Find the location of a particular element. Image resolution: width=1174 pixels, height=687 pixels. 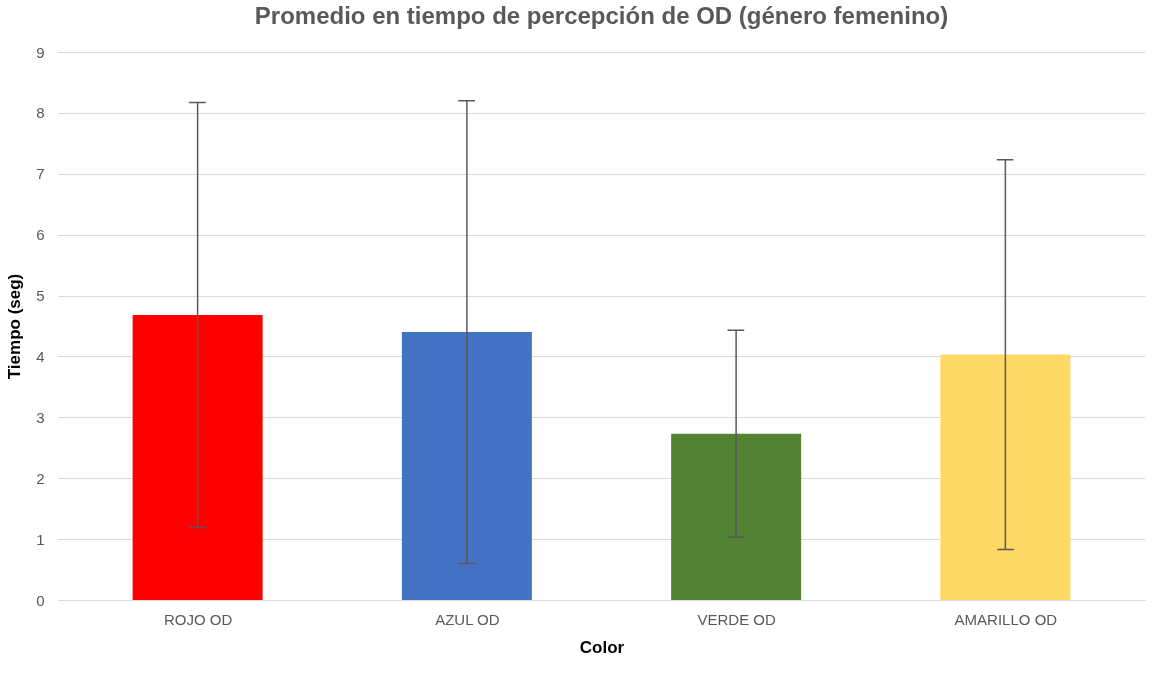

x-tick-label: ROJO OD is located at coordinates (198, 619).